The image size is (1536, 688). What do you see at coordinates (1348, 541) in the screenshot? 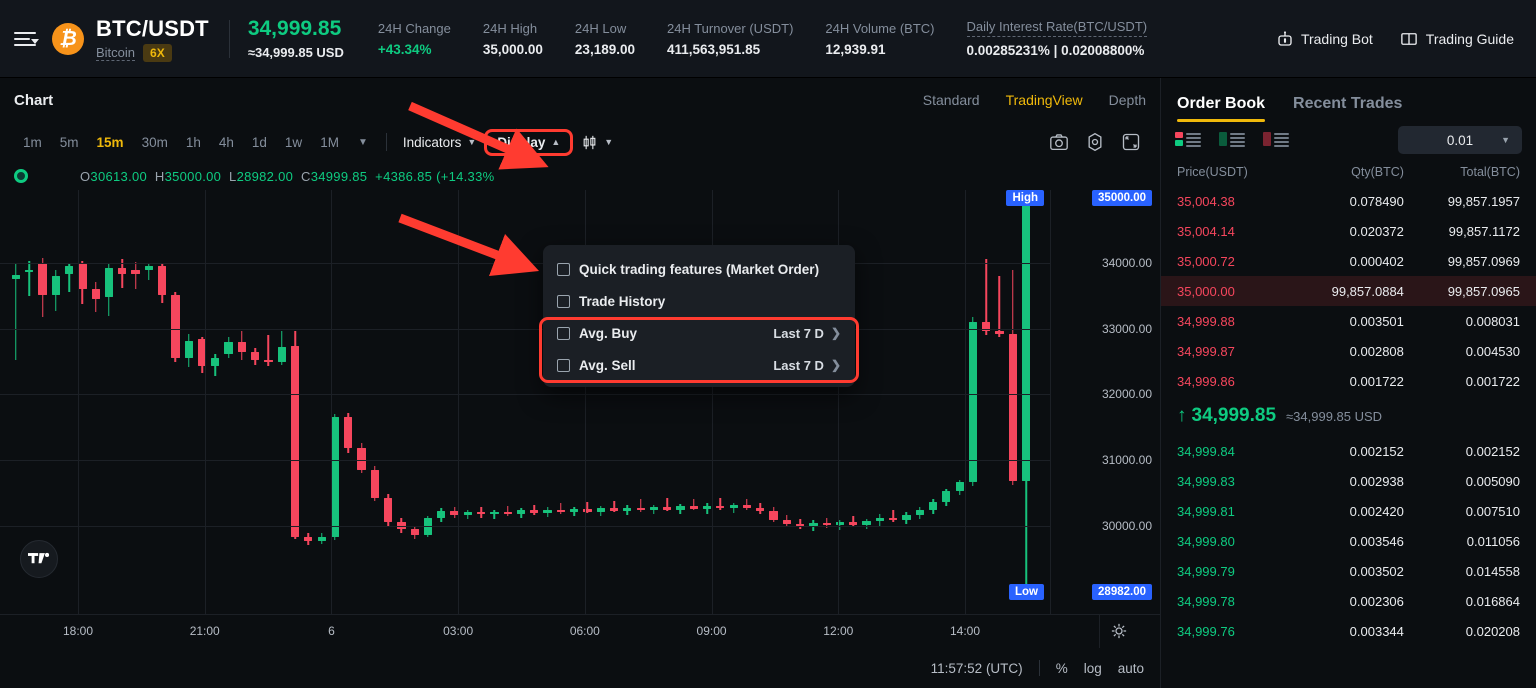
I see `order-book-row: 34,999.80 0.003546 0.011056` at bounding box center [1348, 541].